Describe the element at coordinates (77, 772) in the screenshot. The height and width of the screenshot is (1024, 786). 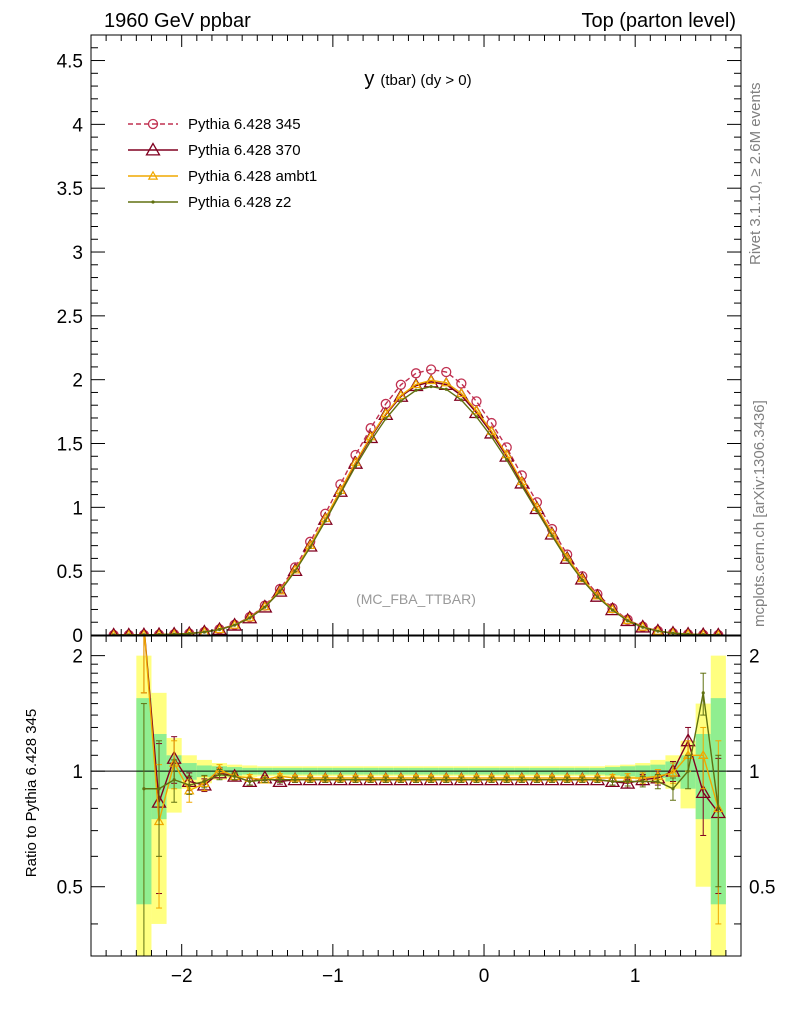
I see `ratio-ytick-label-left: 1` at that location.